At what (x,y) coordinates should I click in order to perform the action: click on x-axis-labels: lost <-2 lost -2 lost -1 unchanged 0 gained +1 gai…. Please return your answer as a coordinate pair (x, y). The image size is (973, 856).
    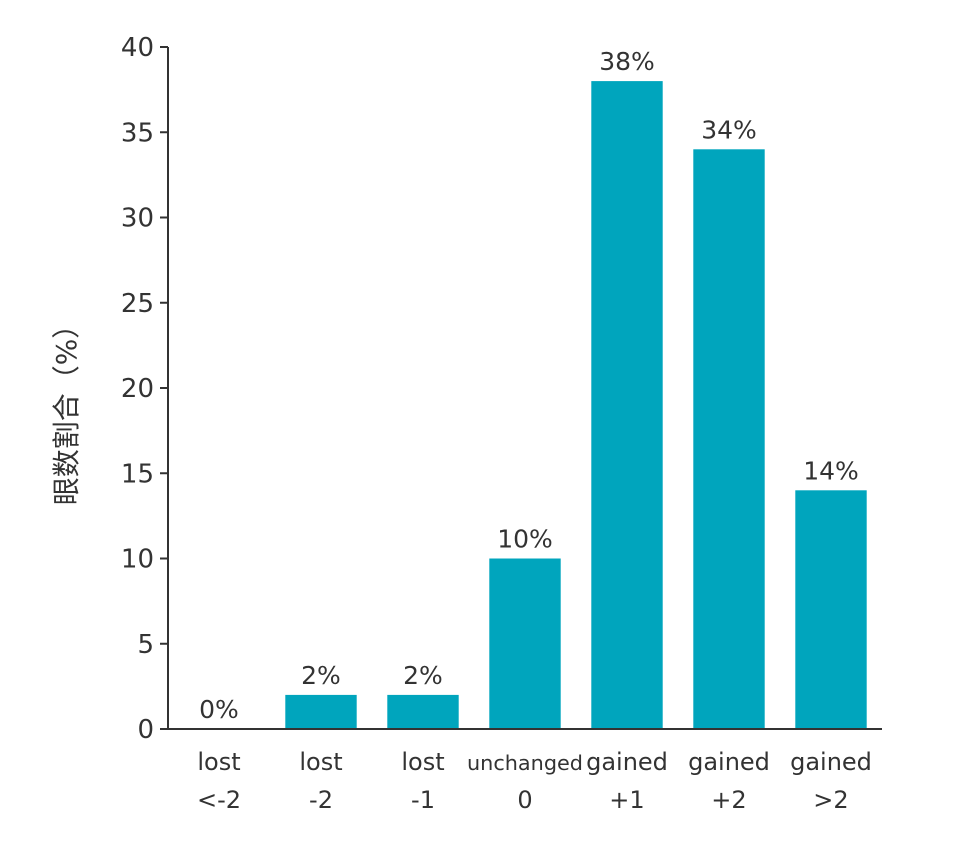
    Looking at the image, I should click on (534, 781).